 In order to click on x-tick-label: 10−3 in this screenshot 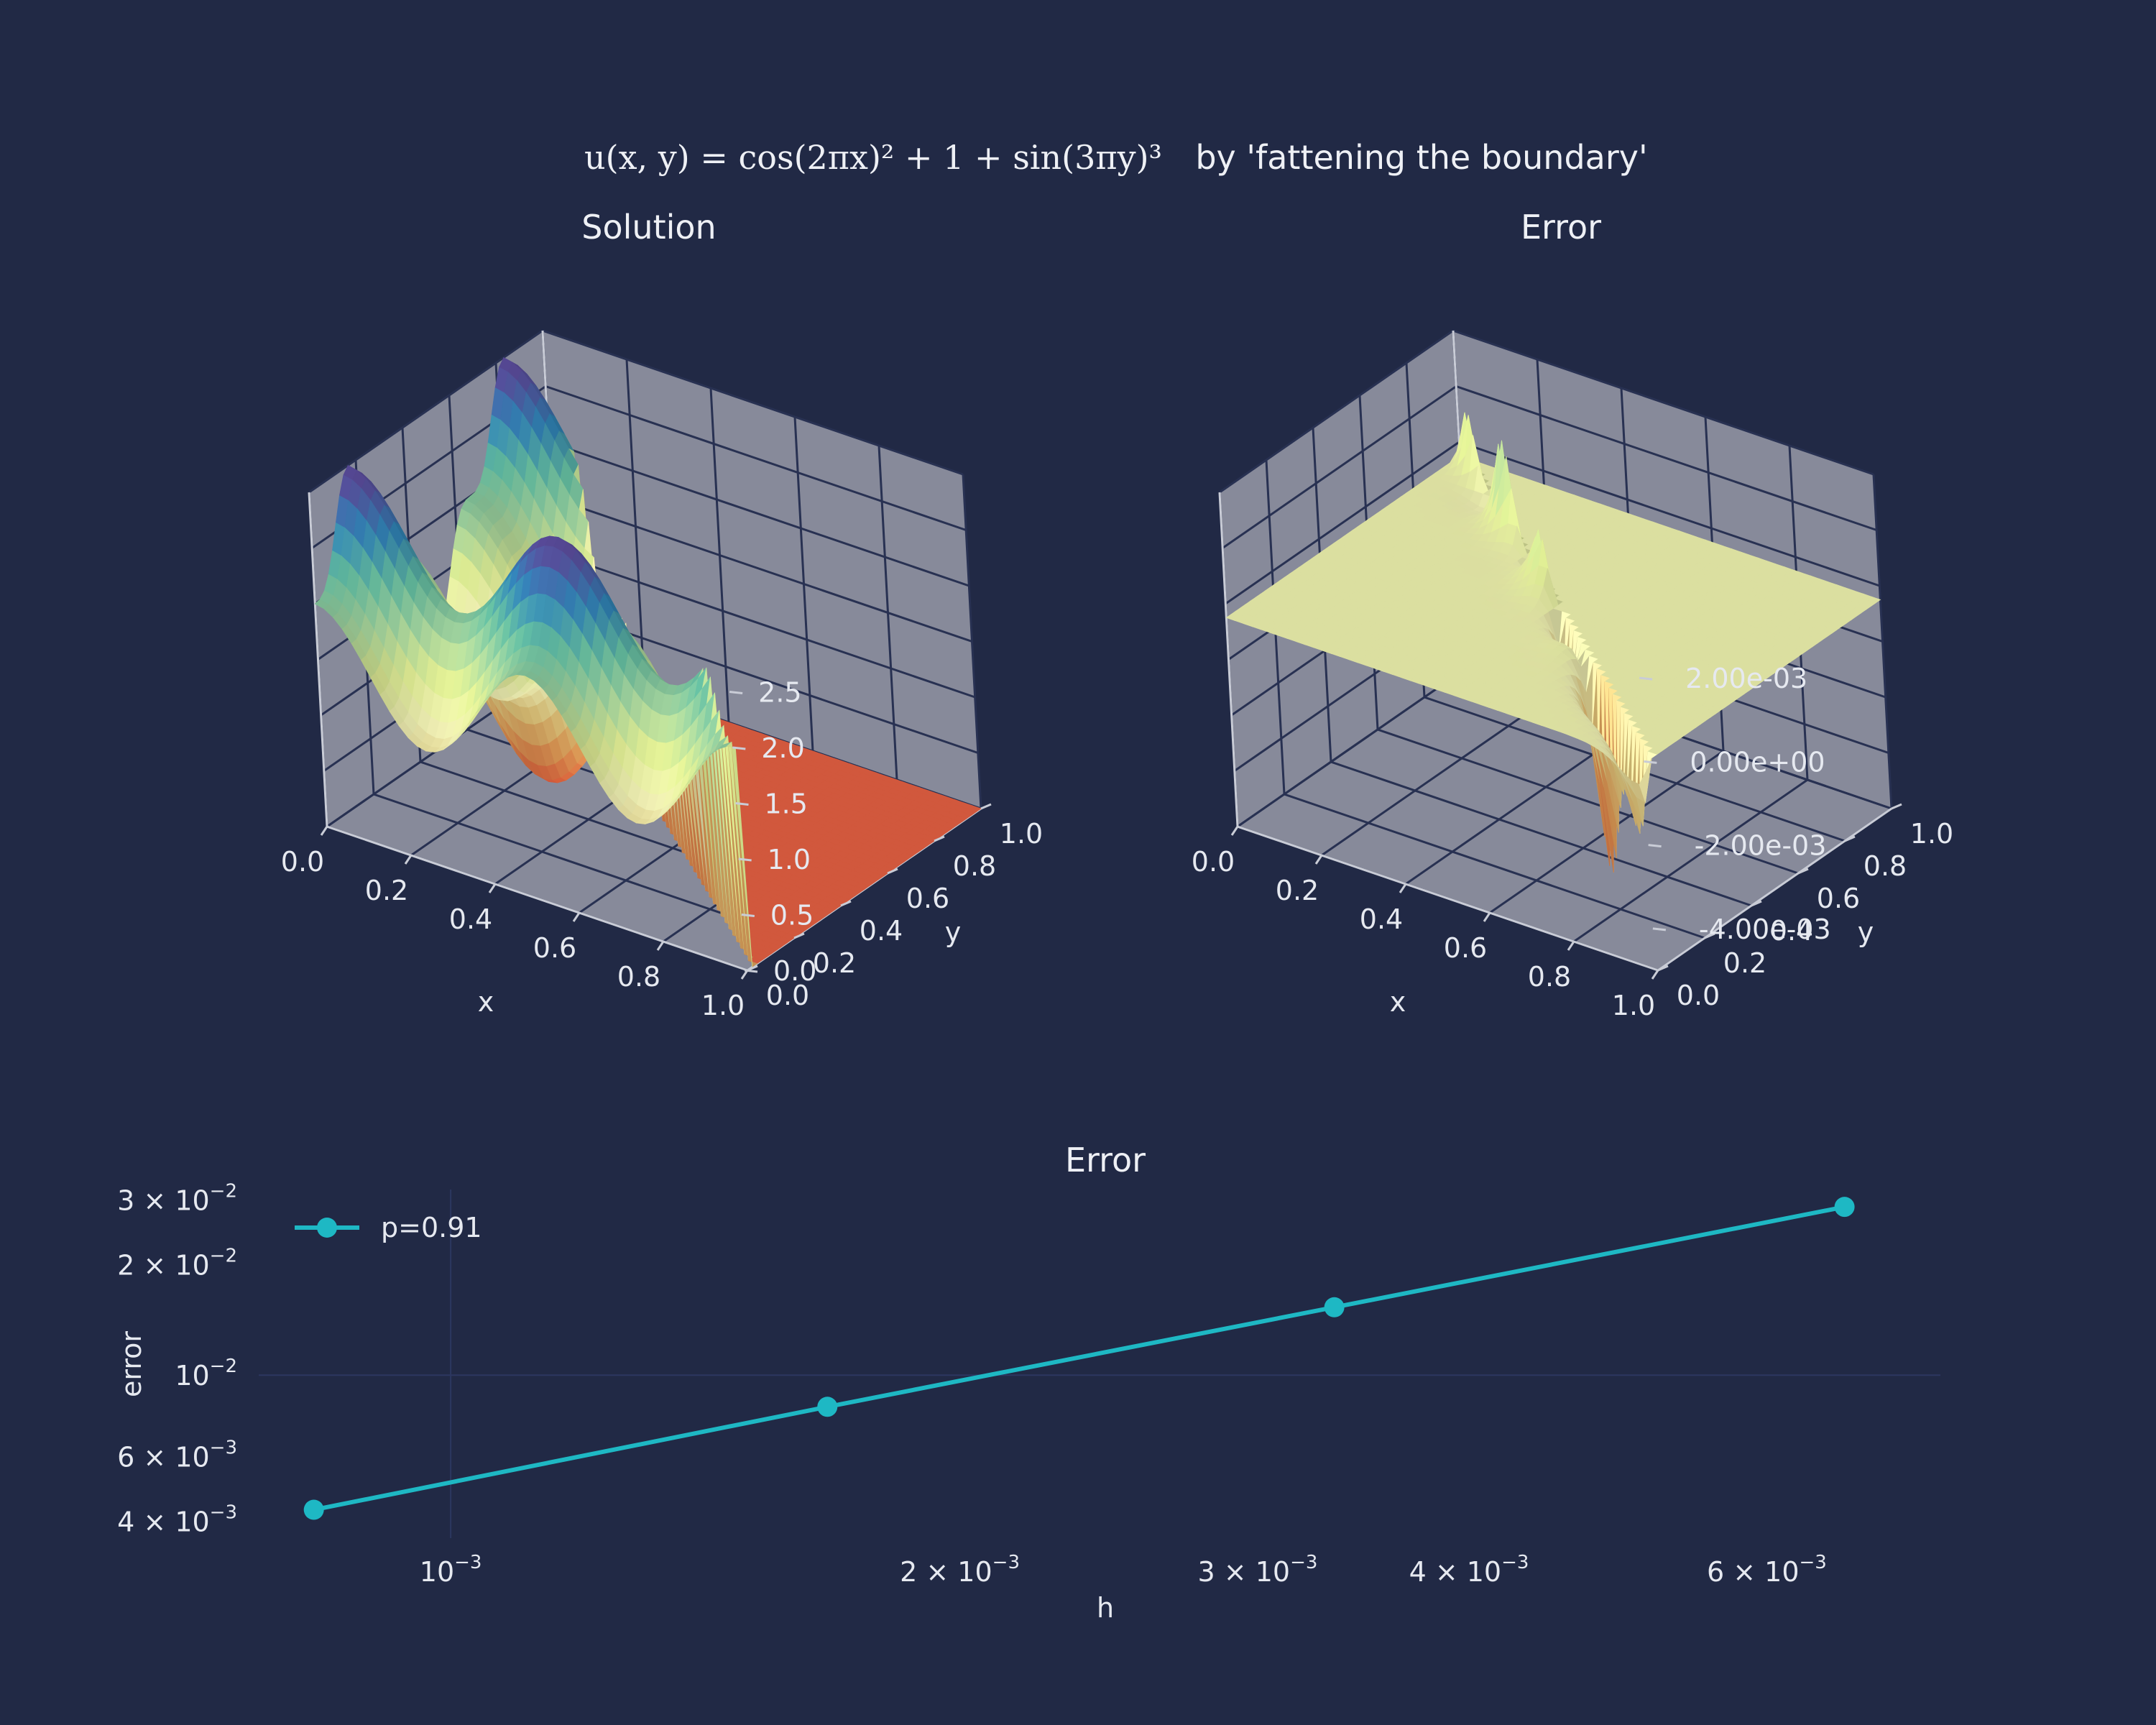, I will do `click(451, 1570)`.